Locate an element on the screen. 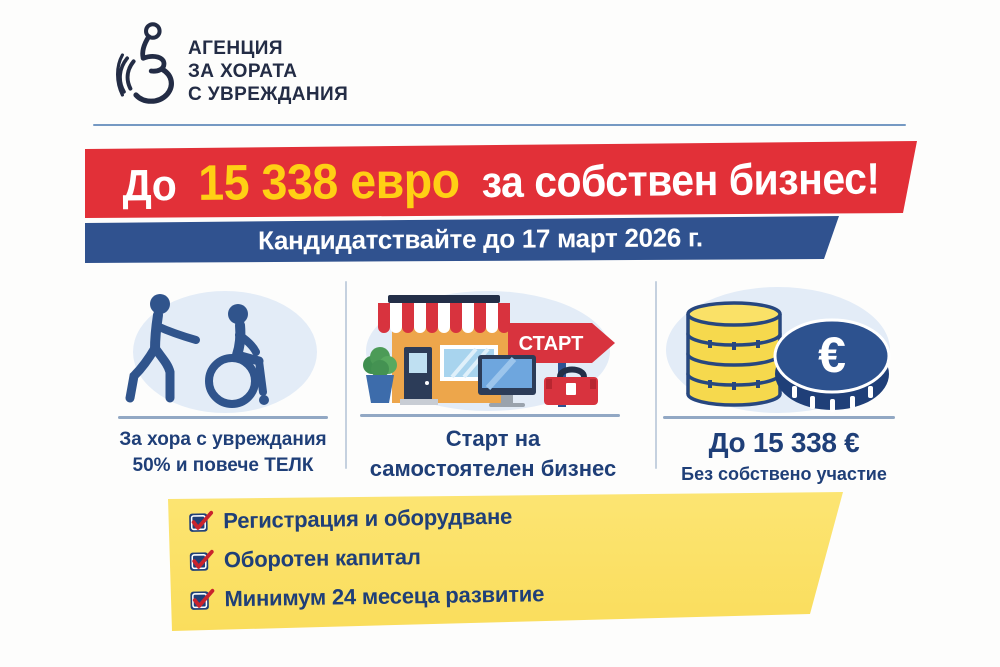  checklist-item-label: Минимум 24 месеца развитие is located at coordinates (384, 596).